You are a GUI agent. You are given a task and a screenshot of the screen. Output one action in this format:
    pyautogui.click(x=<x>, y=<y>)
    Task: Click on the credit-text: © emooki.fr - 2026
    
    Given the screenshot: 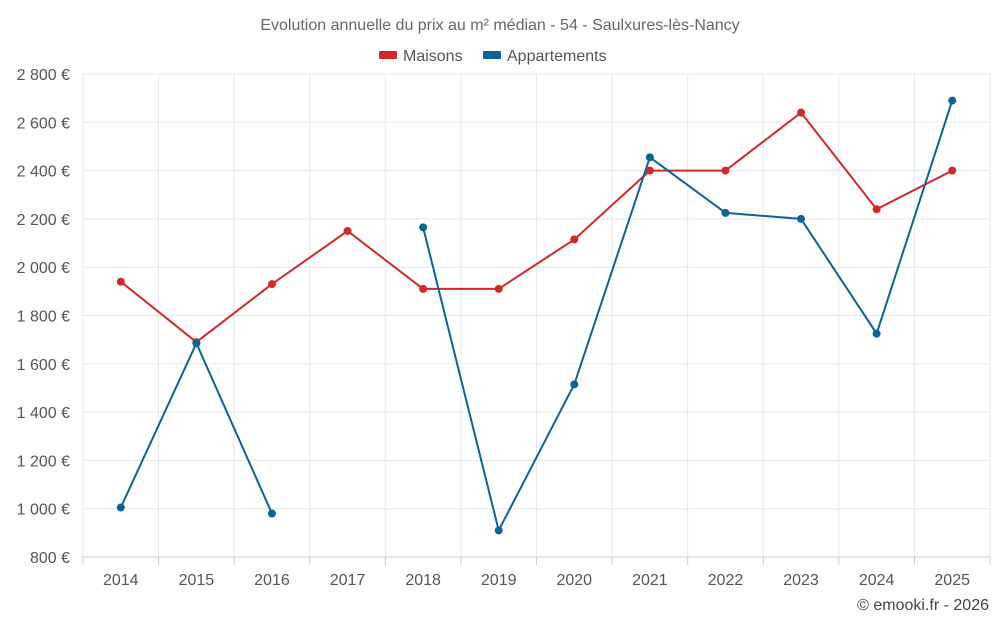 What is the action you would take?
    pyautogui.click(x=923, y=605)
    